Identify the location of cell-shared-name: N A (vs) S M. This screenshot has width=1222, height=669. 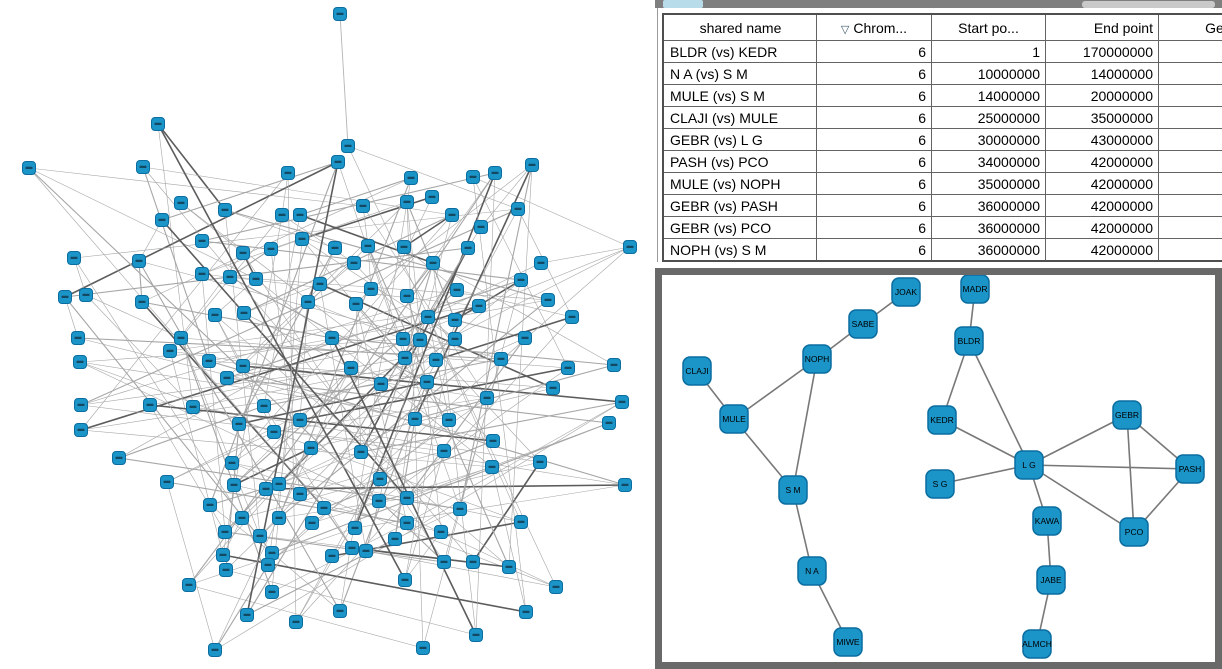
(739, 73).